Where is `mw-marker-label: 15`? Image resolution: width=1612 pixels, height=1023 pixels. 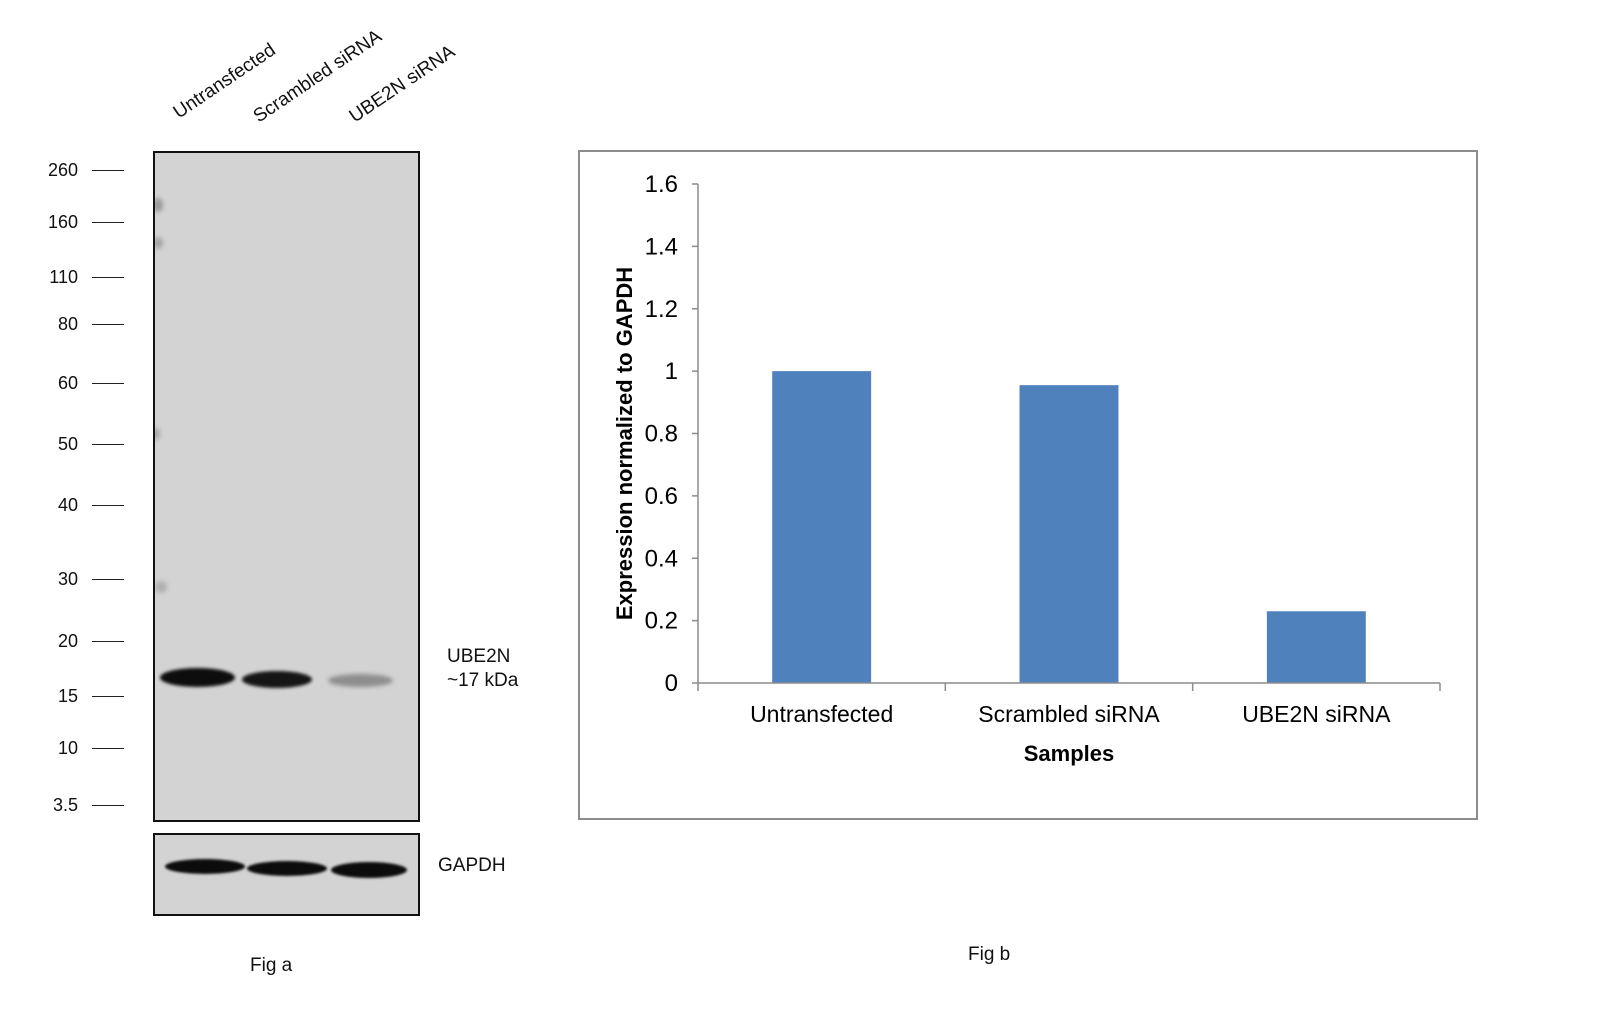
mw-marker-label: 15 is located at coordinates (67, 696).